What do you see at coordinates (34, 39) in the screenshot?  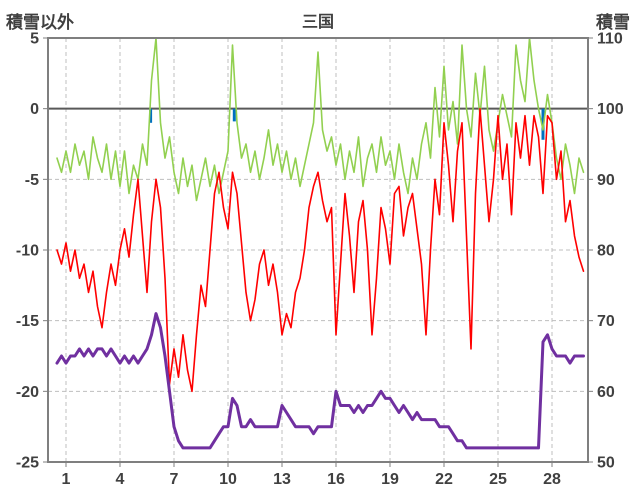 I see `left-axis-tick-label: 5` at bounding box center [34, 39].